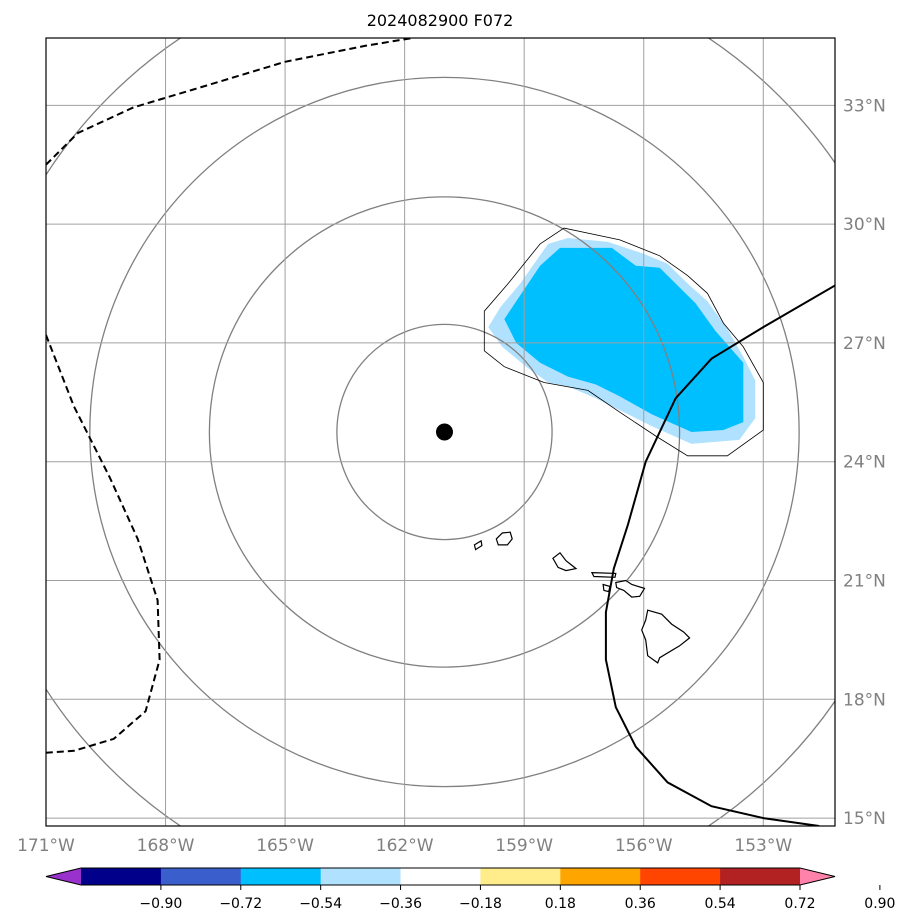 The width and height of the screenshot is (906, 924). Describe the element at coordinates (864, 819) in the screenshot. I see `lat-tick-label: 15°N` at that location.